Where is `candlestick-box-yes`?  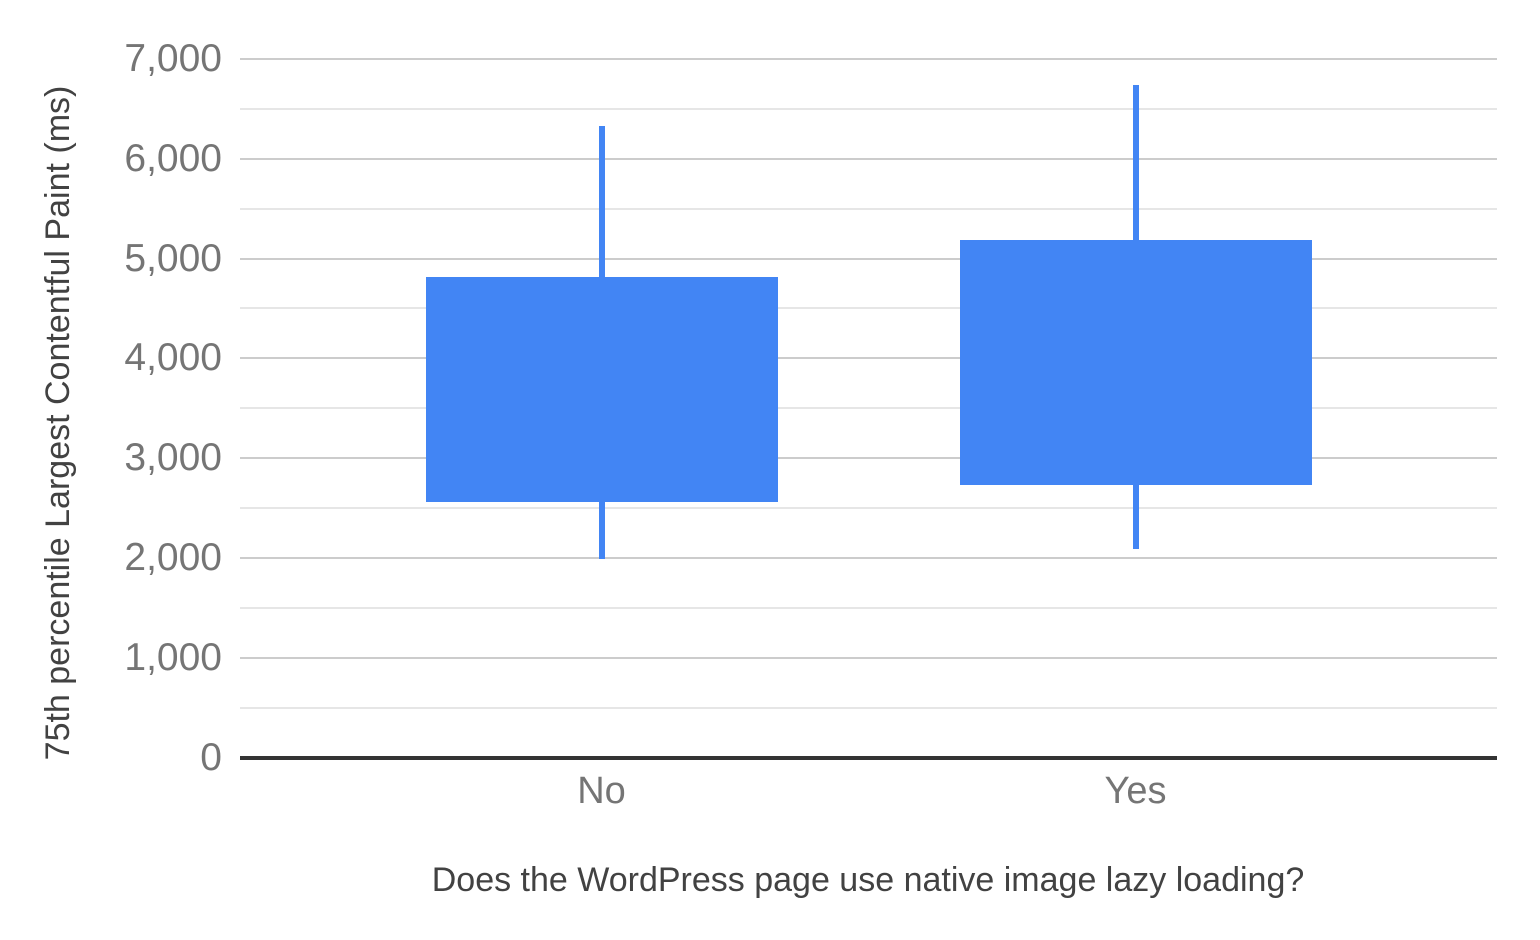
candlestick-box-yes is located at coordinates (1135, 362).